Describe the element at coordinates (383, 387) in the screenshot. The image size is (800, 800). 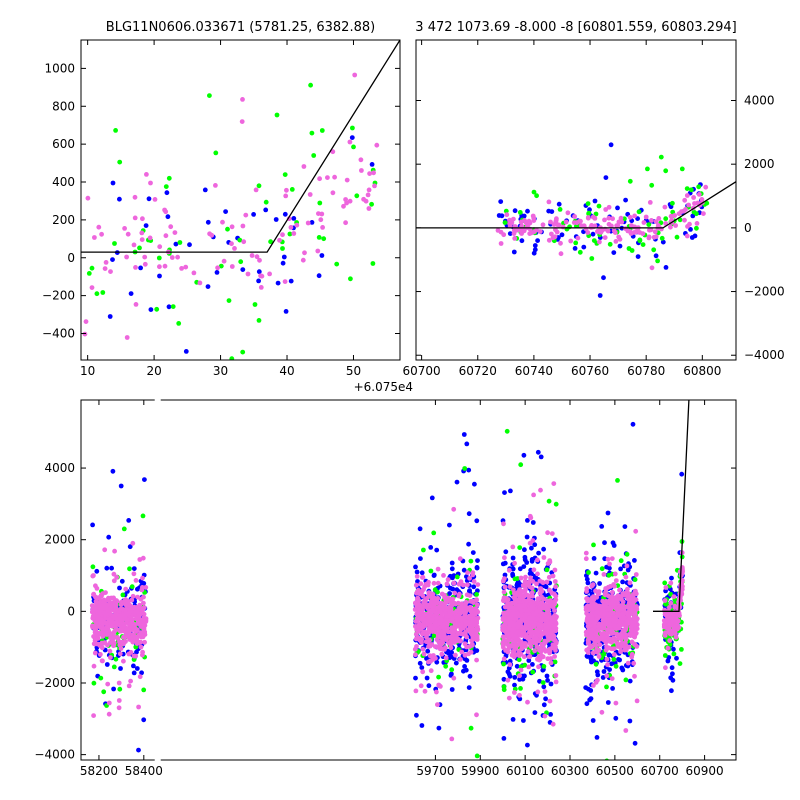
I see `x-offset-label: +6.075e4` at that location.